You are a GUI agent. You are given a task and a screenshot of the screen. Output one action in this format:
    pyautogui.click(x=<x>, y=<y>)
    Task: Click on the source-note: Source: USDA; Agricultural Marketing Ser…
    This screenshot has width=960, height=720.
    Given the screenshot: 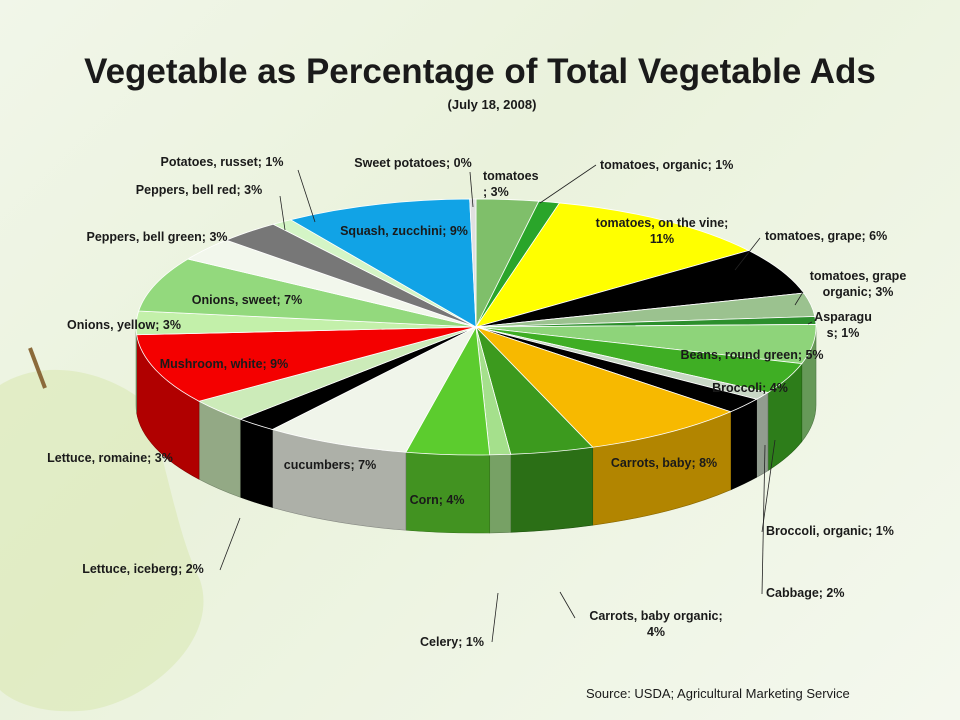 What is the action you would take?
    pyautogui.click(x=718, y=693)
    